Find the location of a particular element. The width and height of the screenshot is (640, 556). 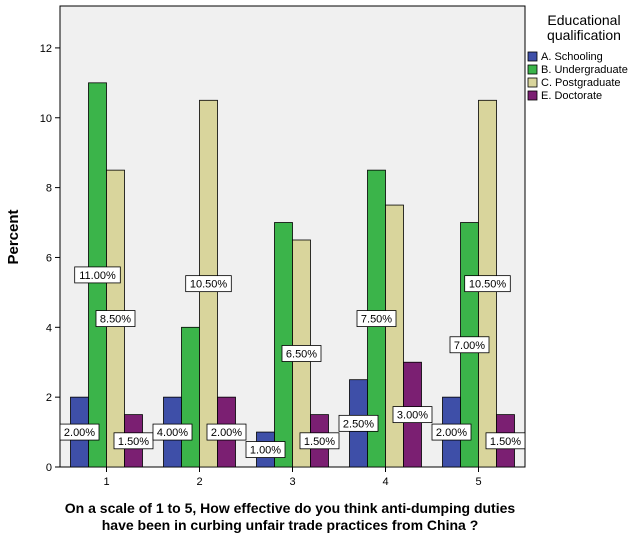

y-tick-label: 0 is located at coordinates (49, 468).